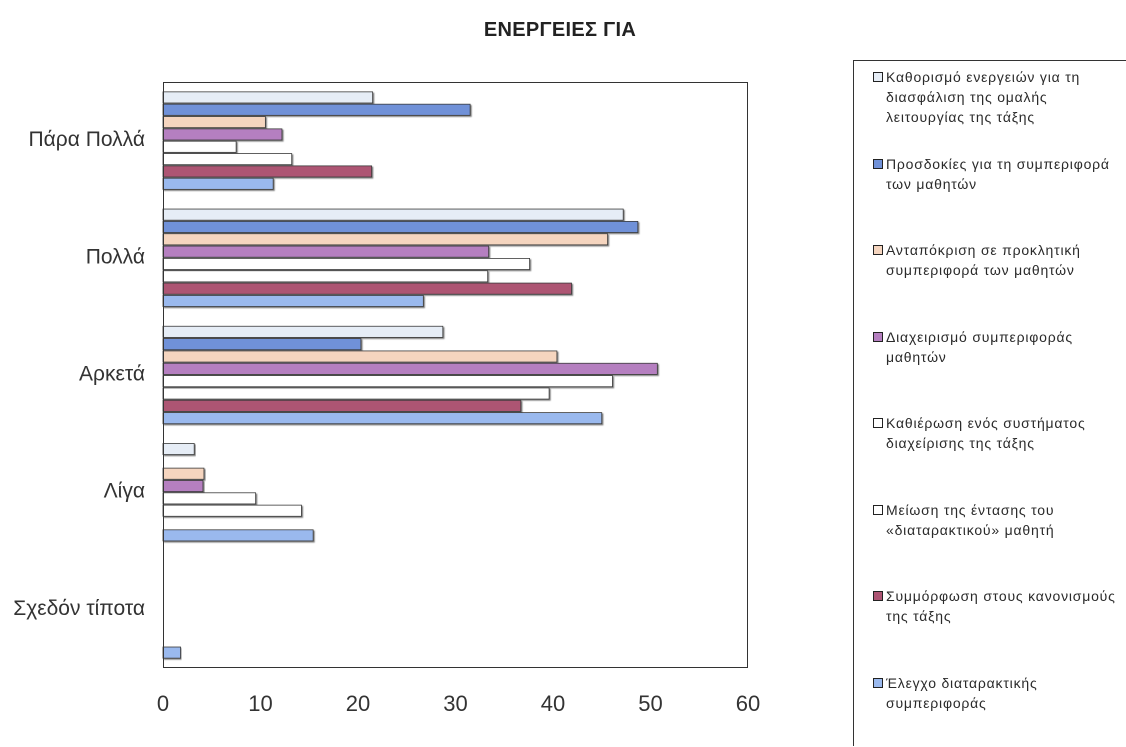 The image size is (1126, 747). Describe the element at coordinates (358, 703) in the screenshot. I see `x-tick-label: 20` at that location.